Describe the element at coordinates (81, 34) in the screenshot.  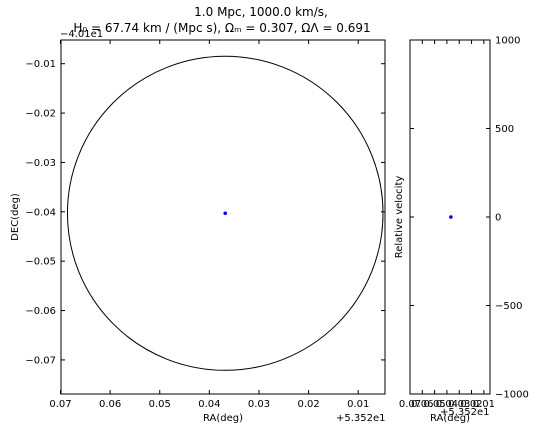
I see `main-y-offset-label: −4.01e1` at that location.